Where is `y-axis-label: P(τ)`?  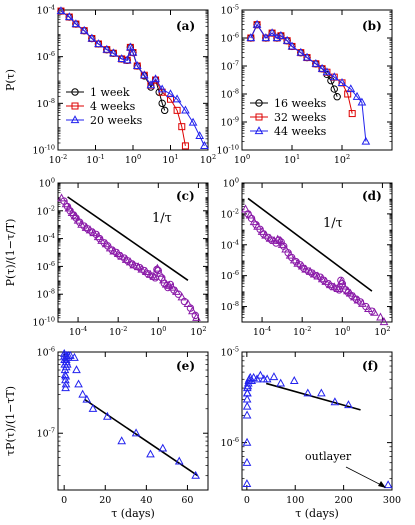 y-axis-label: P(τ) is located at coordinates (10, 80).